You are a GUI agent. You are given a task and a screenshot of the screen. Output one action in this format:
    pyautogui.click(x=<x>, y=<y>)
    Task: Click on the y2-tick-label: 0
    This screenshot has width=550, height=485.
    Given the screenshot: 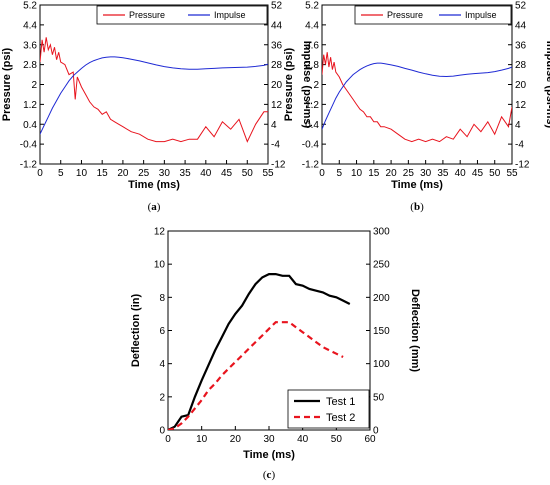 What is the action you would take?
    pyautogui.click(x=376, y=431)
    